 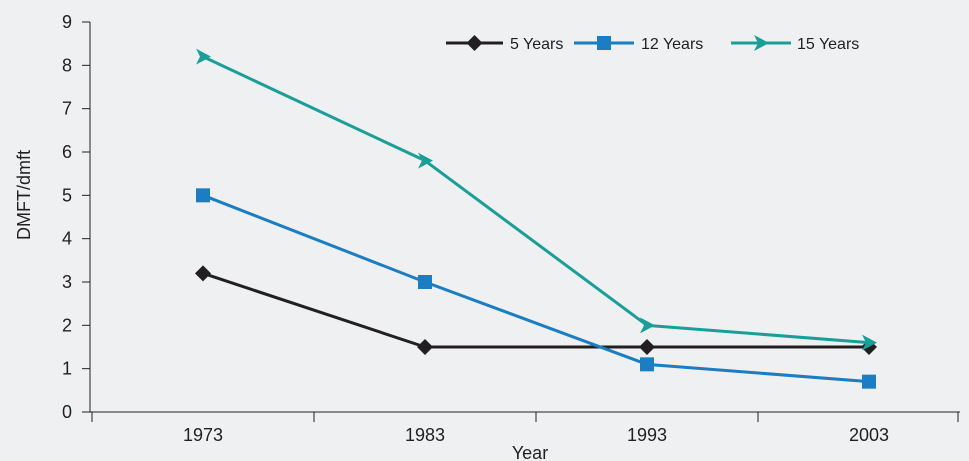 What do you see at coordinates (67, 22) in the screenshot?
I see `y-tick-label: 9` at bounding box center [67, 22].